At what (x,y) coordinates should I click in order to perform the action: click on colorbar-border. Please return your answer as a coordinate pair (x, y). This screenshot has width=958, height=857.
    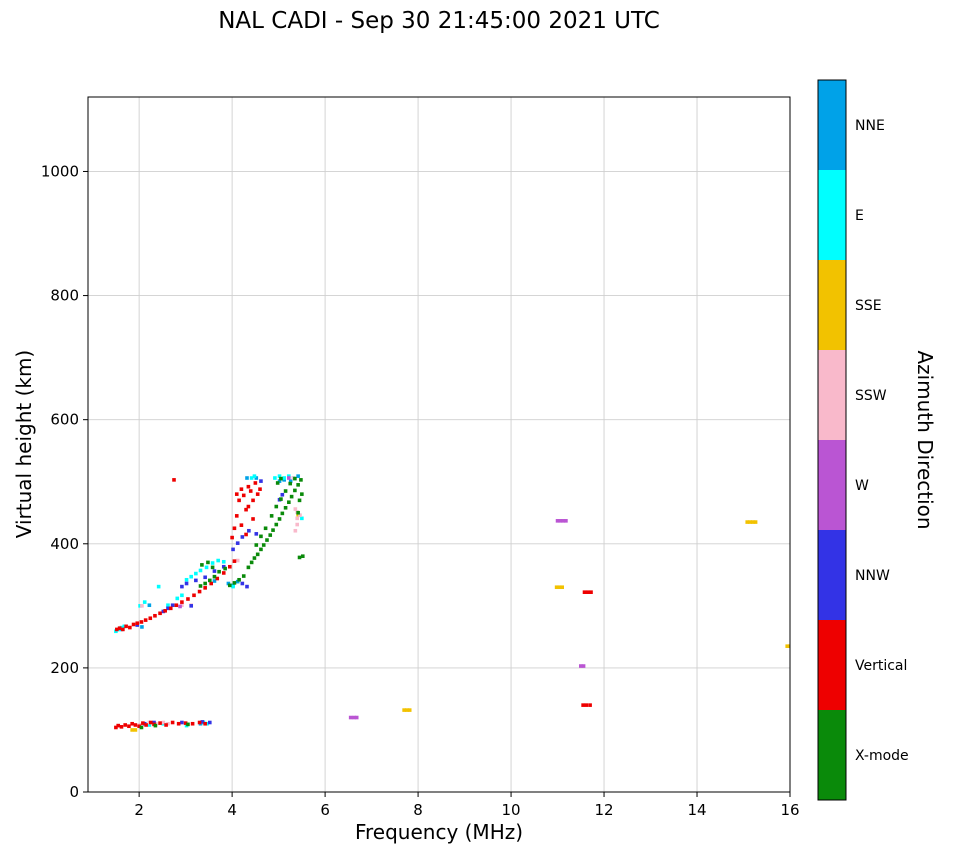
    Looking at the image, I should click on (832, 440).